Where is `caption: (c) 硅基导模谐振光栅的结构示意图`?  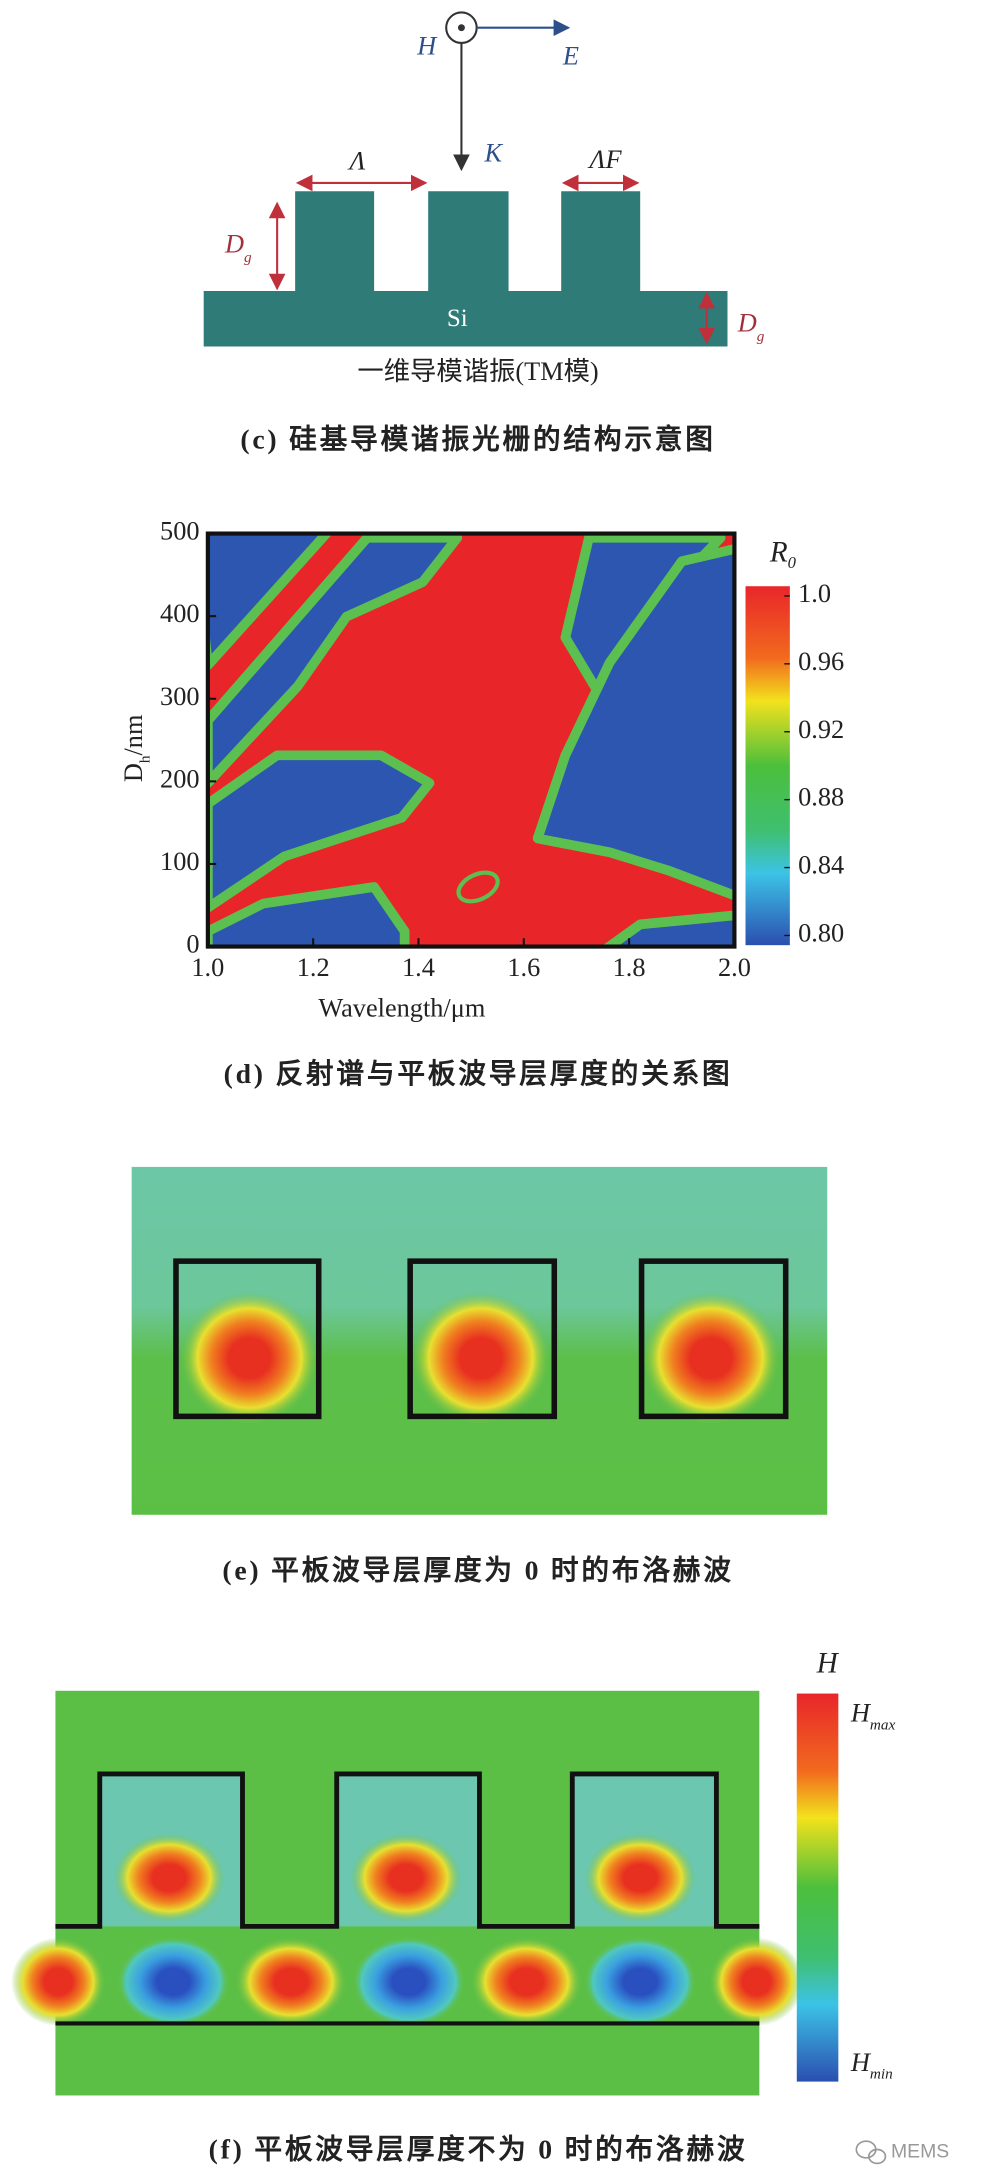 caption: (c) 硅基导模谐振光栅的结构示意图 is located at coordinates (477, 438).